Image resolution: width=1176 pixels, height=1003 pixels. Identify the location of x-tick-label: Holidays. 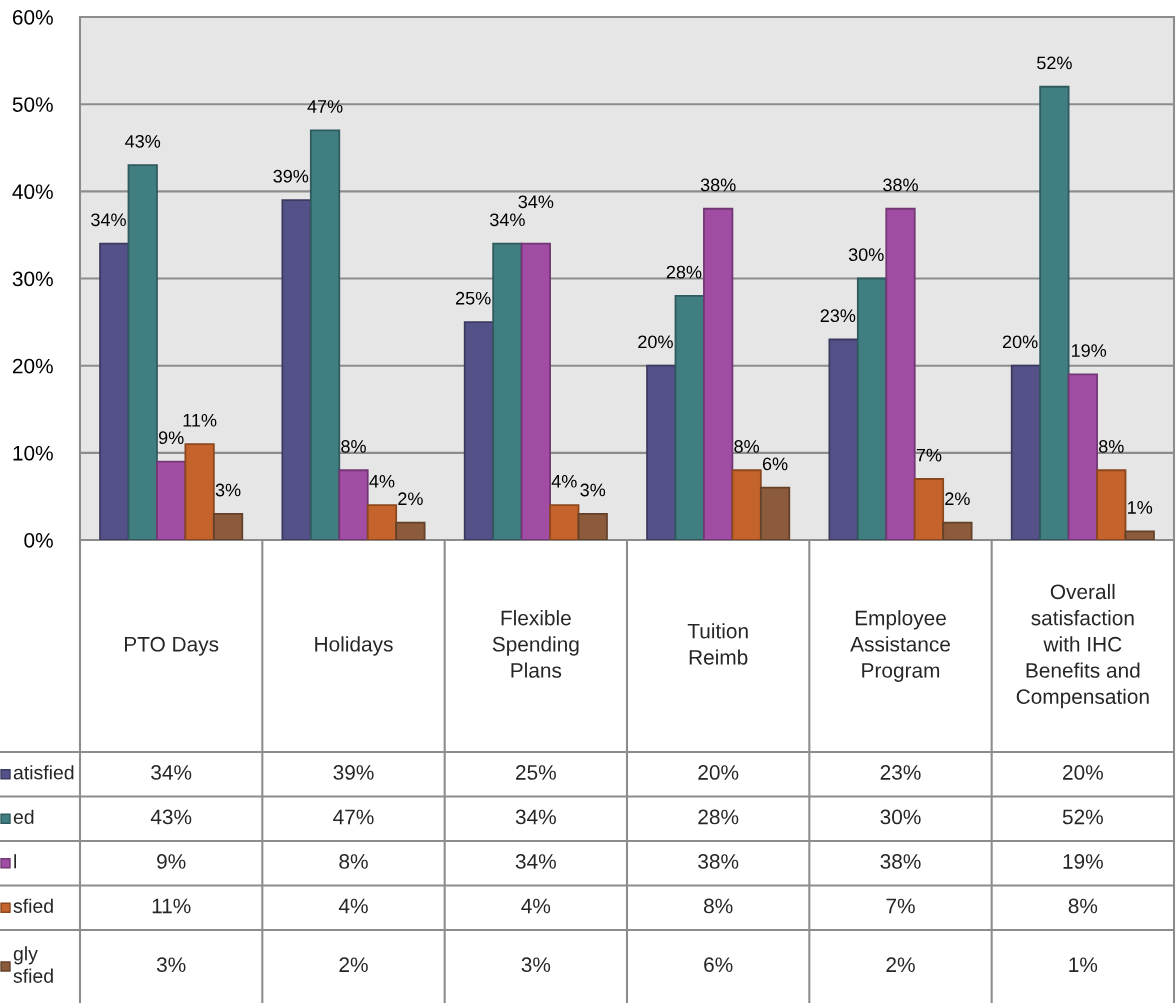
(354, 646).